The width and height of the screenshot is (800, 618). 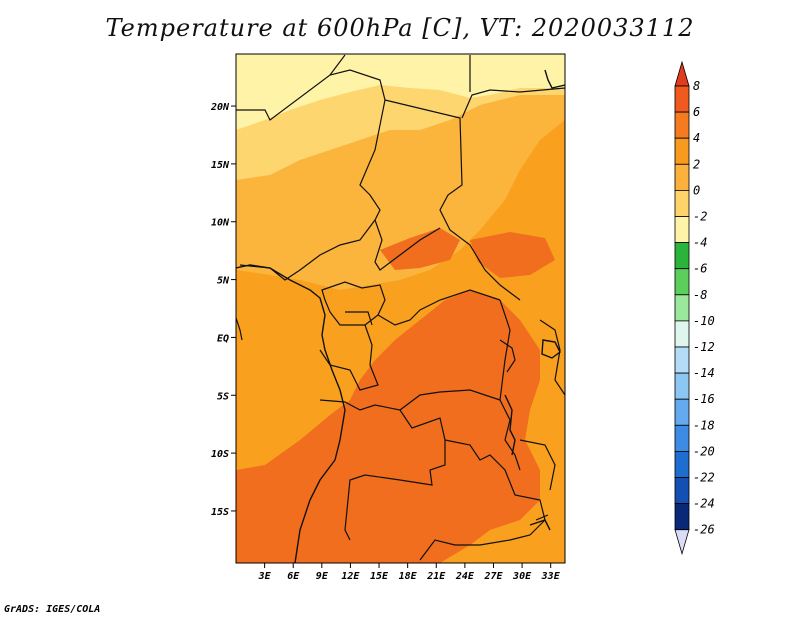 What do you see at coordinates (682, 73) in the screenshot?
I see `colorbar-top-arrow` at bounding box center [682, 73].